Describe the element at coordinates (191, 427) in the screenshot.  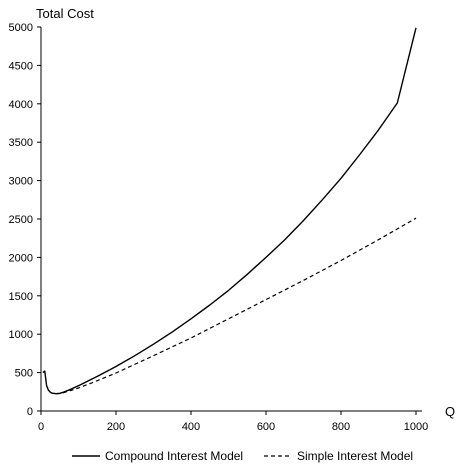
I see `x-tick-label: 400` at that location.